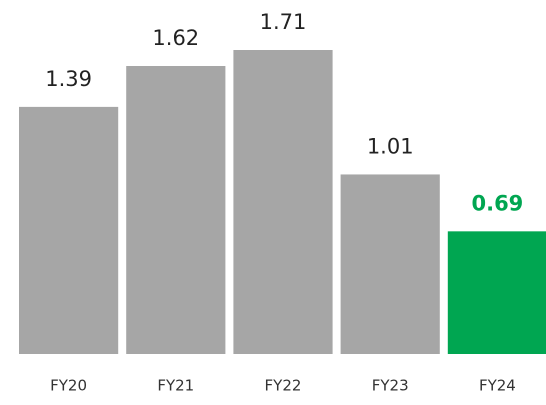 This screenshot has width=546, height=405. What do you see at coordinates (68, 386) in the screenshot?
I see `x-tick-label: FY20` at bounding box center [68, 386].